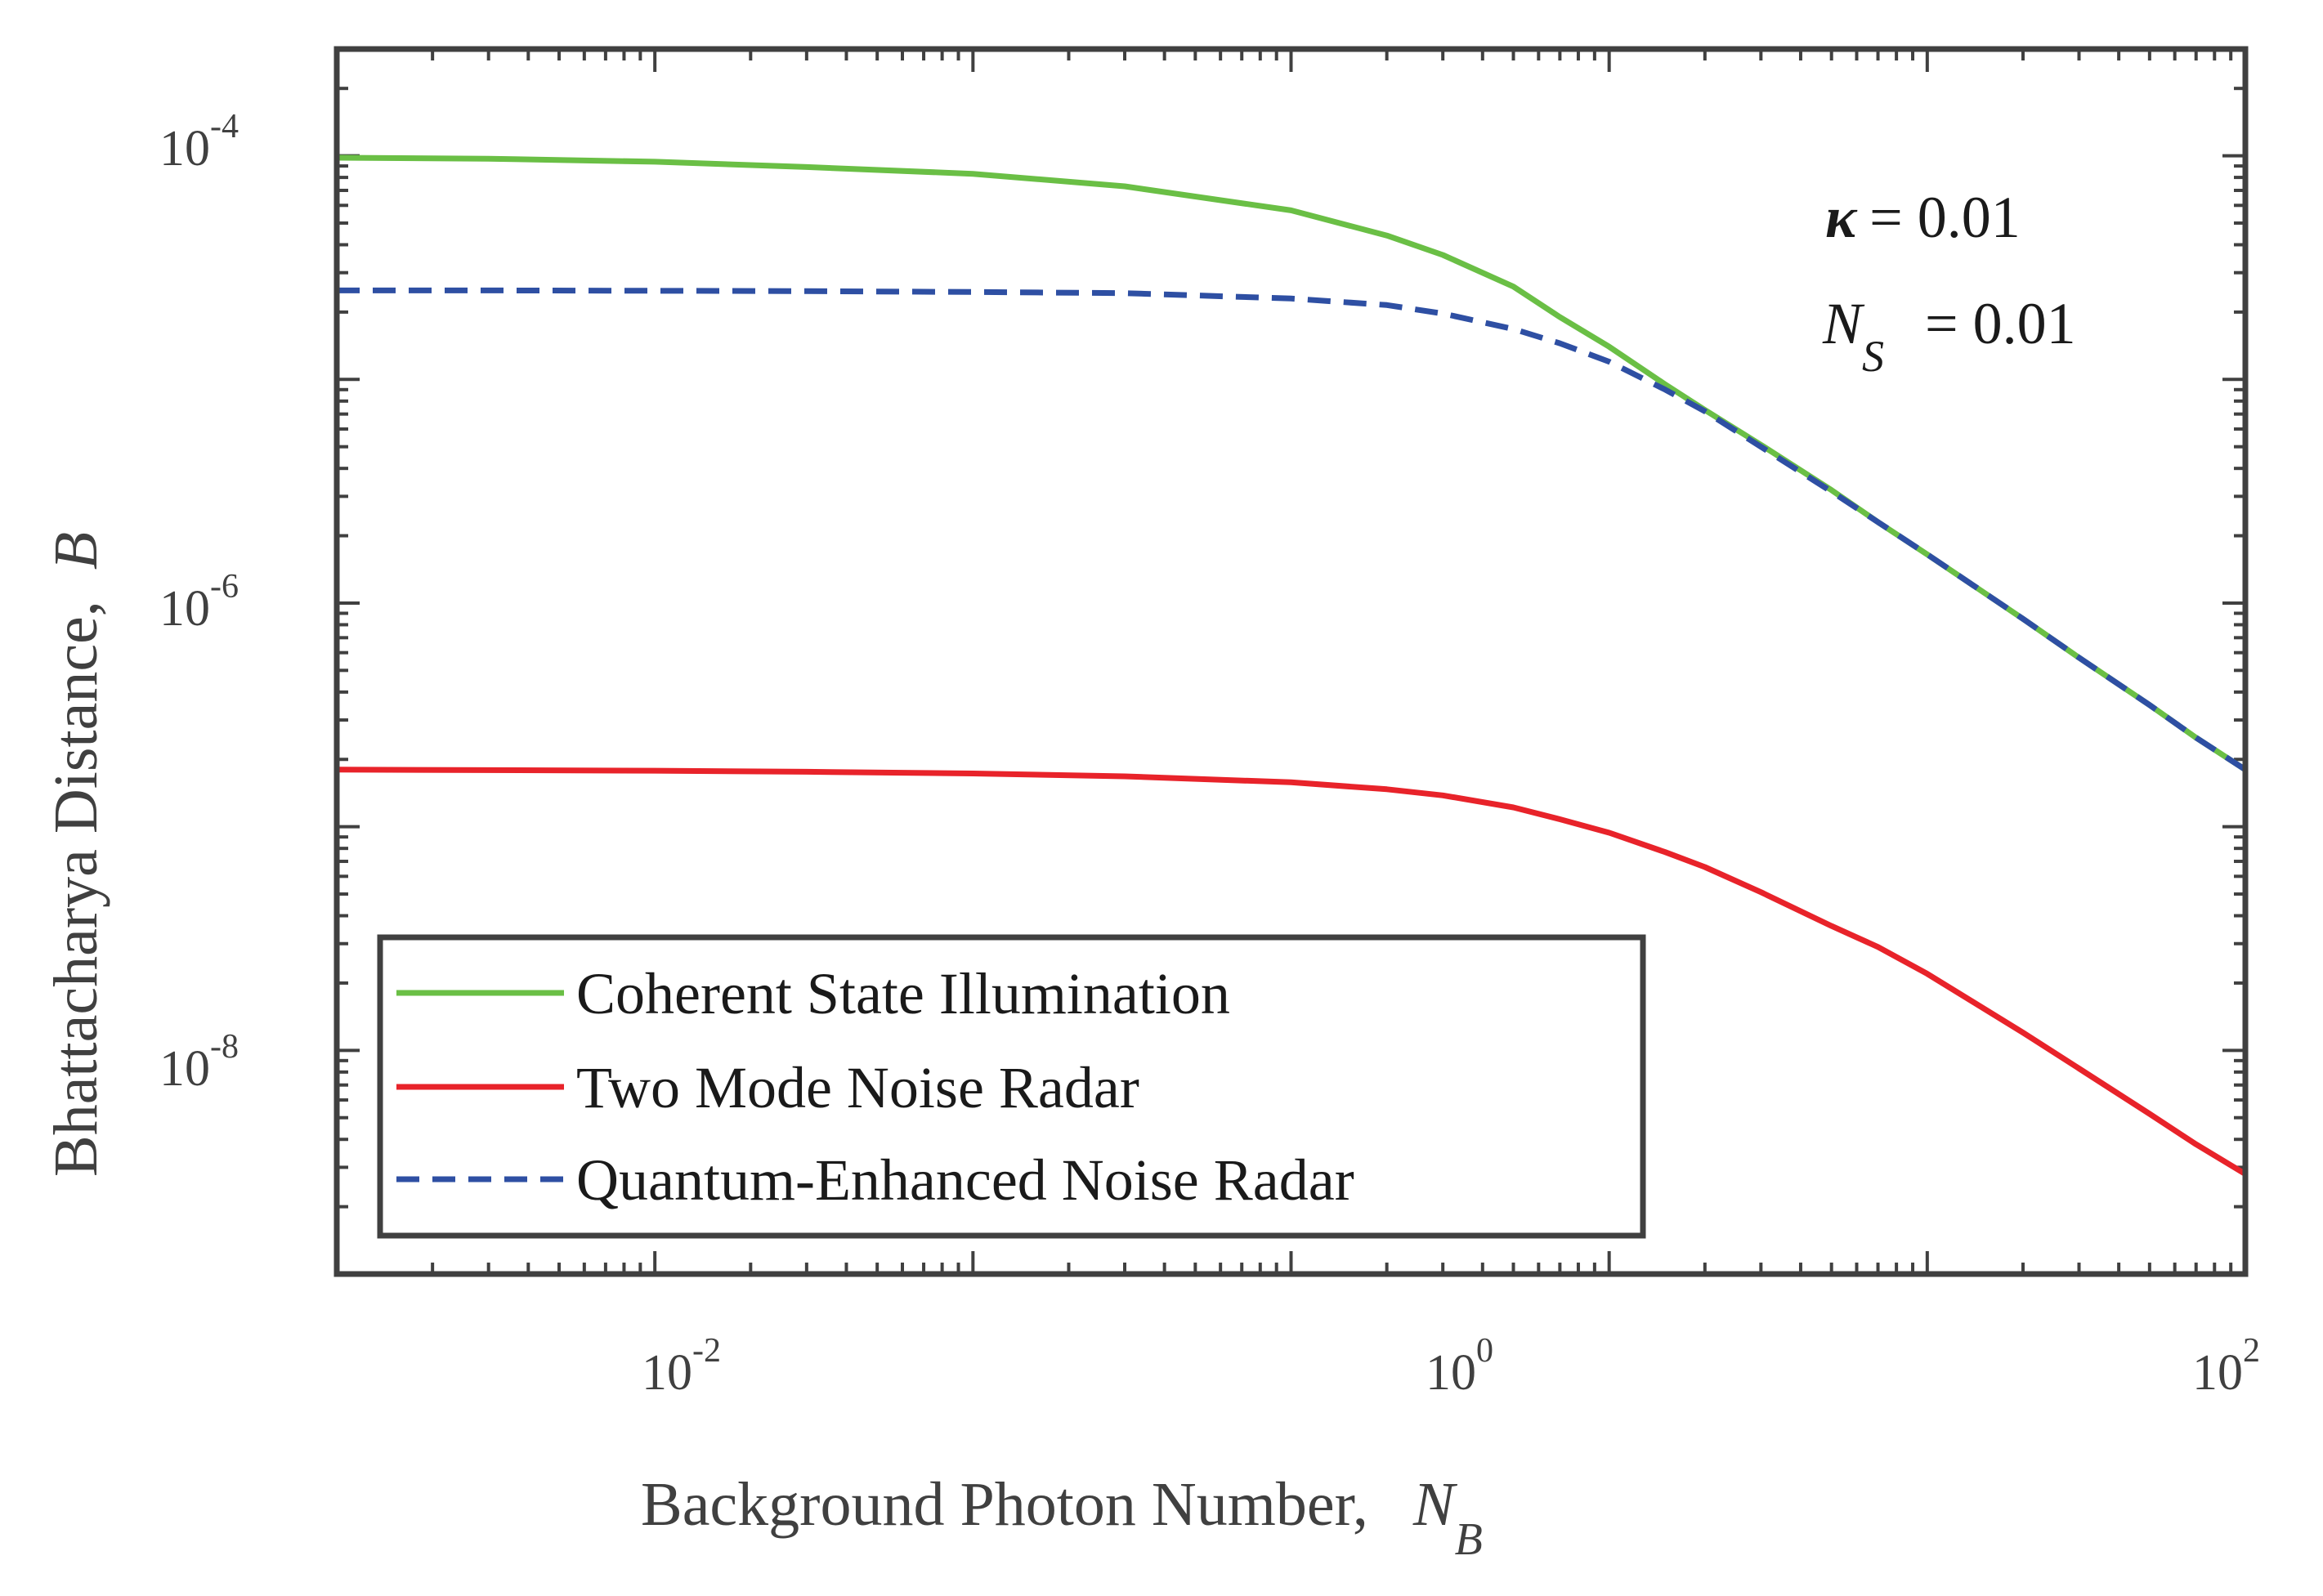  Describe the element at coordinates (903, 993) in the screenshot. I see `legend-label-coherent: Coherent State Illumination` at that location.